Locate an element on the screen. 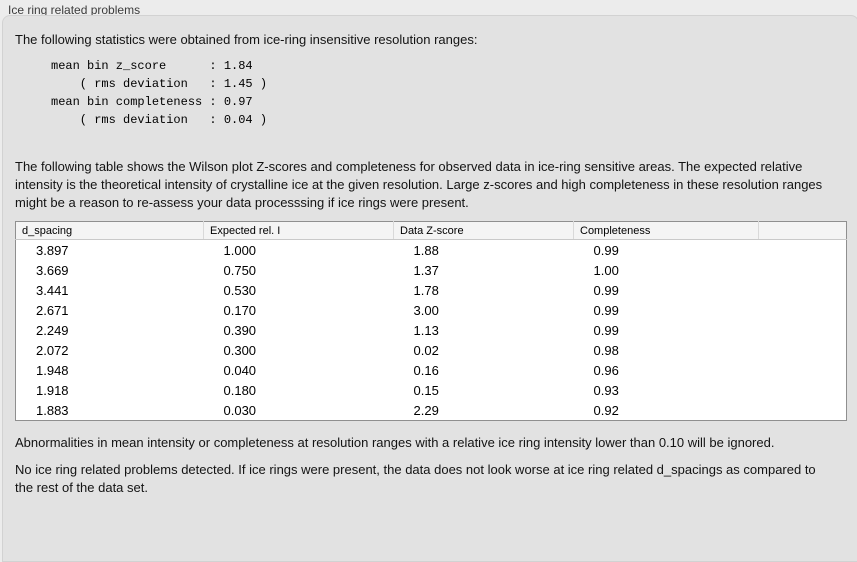 This screenshot has height=562, width=857. table-cell: 1.00 is located at coordinates (606, 270).